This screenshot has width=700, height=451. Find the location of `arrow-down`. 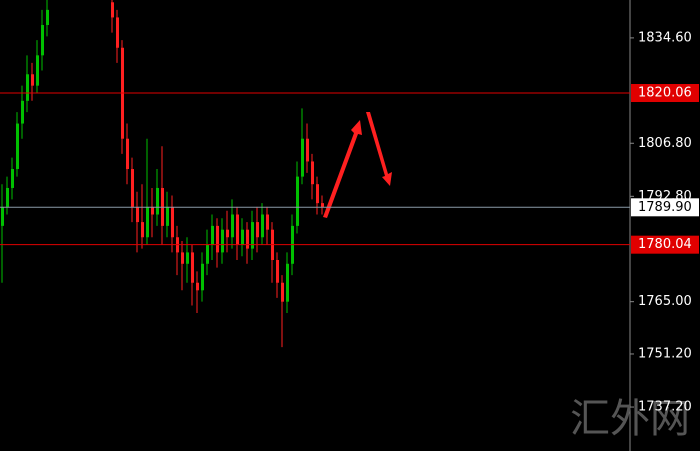

arrow-down is located at coordinates (379, 149).